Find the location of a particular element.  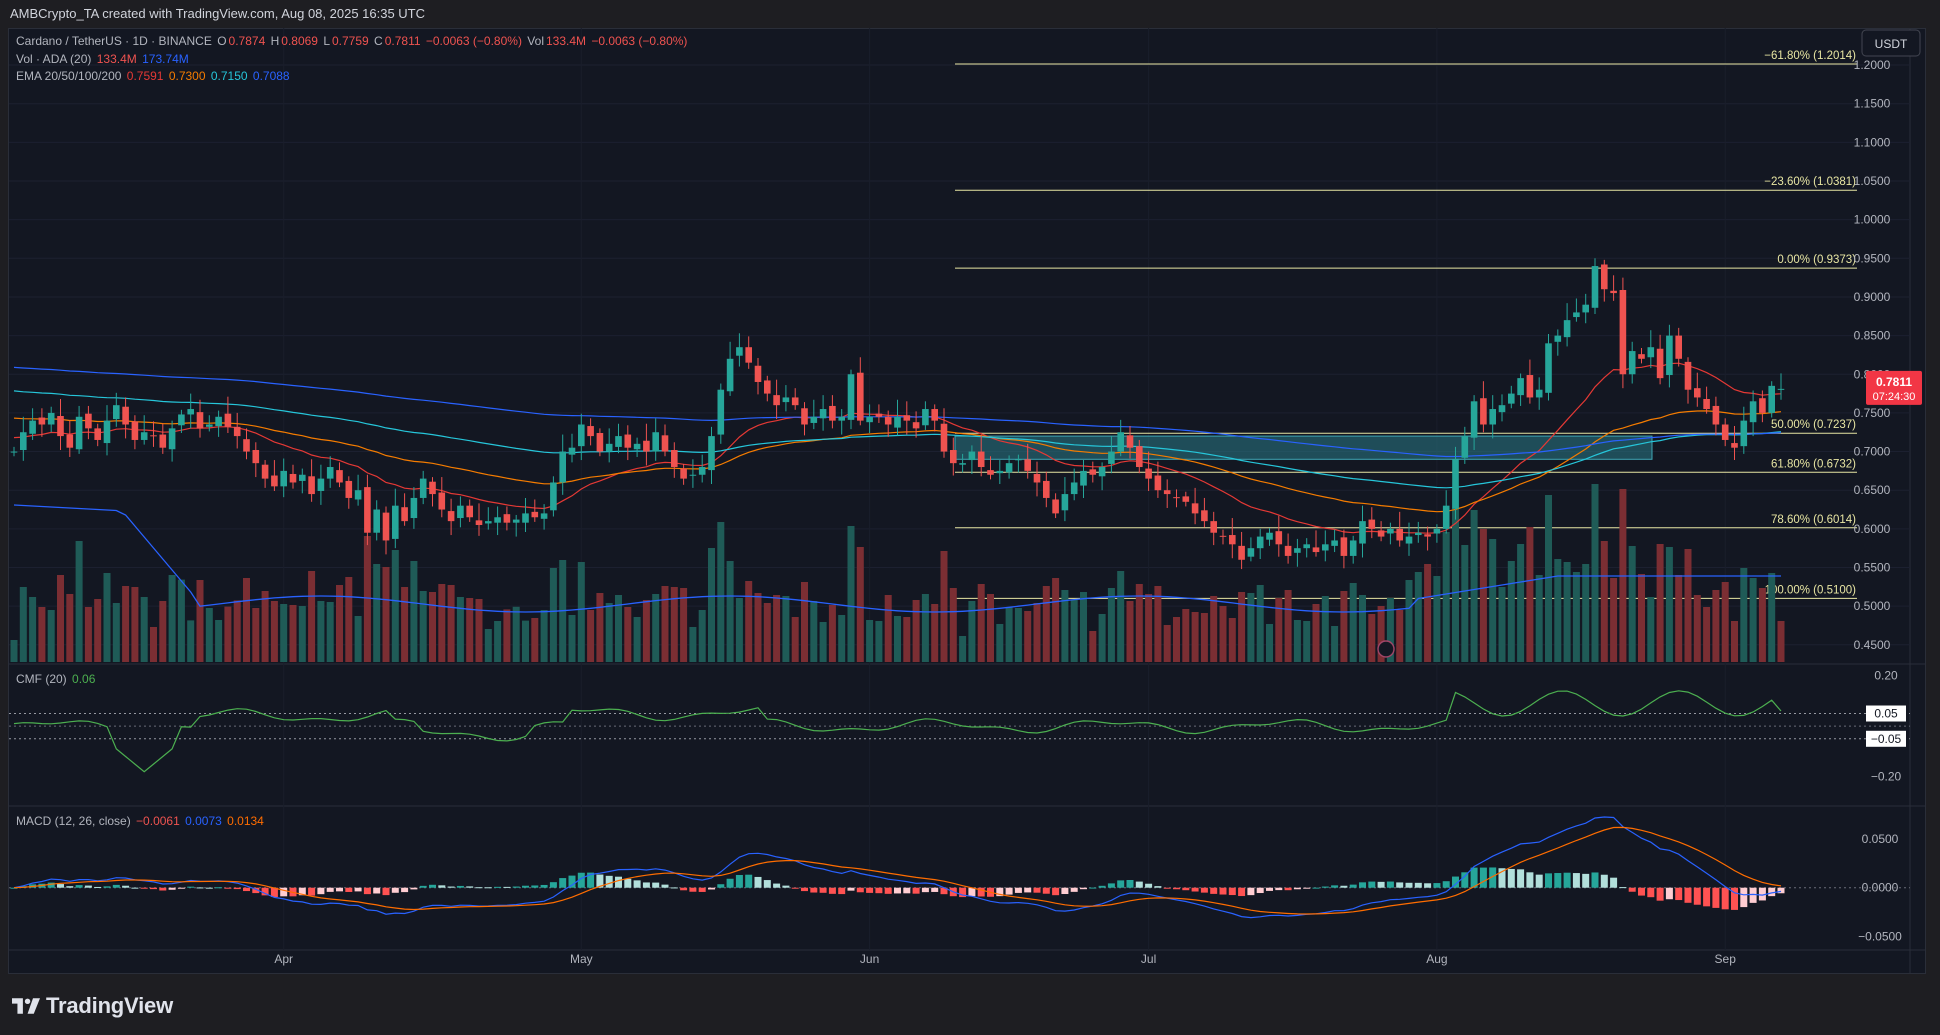

macd-title: MACD (12, 26, close) is located at coordinates (73, 821).